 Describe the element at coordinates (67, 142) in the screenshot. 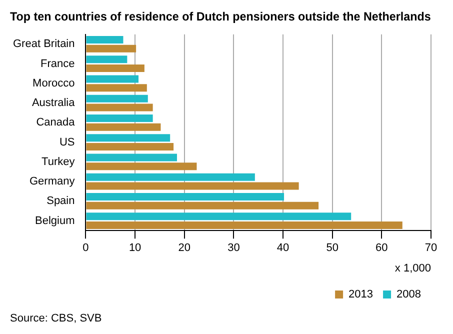

I see `y-tick-label: US` at that location.